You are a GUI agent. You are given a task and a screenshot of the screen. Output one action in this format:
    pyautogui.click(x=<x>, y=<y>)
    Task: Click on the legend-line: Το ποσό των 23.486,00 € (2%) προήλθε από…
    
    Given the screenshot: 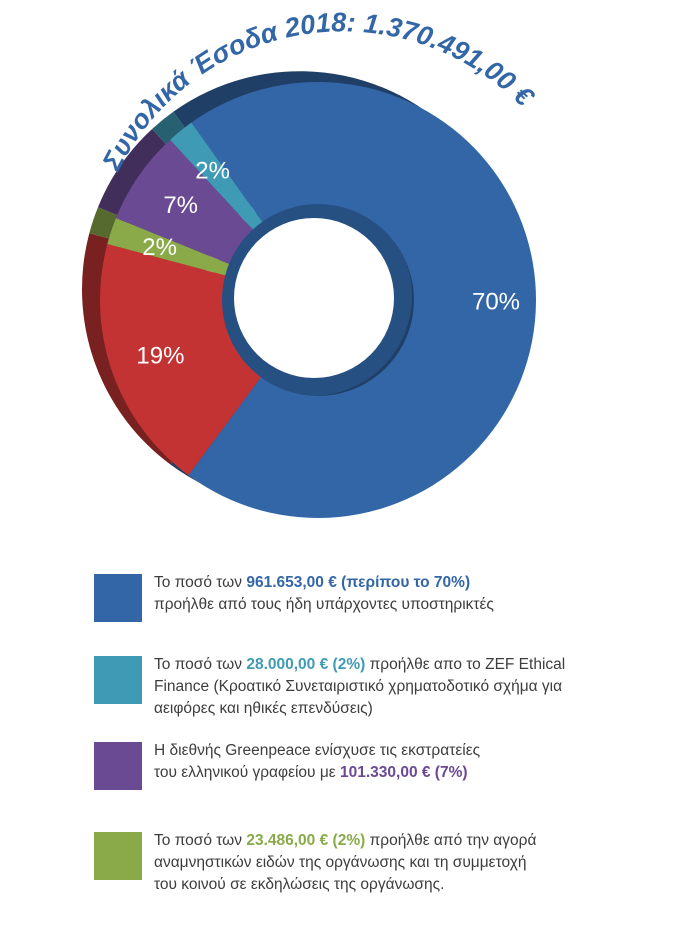 What is the action you would take?
    pyautogui.click(x=345, y=841)
    